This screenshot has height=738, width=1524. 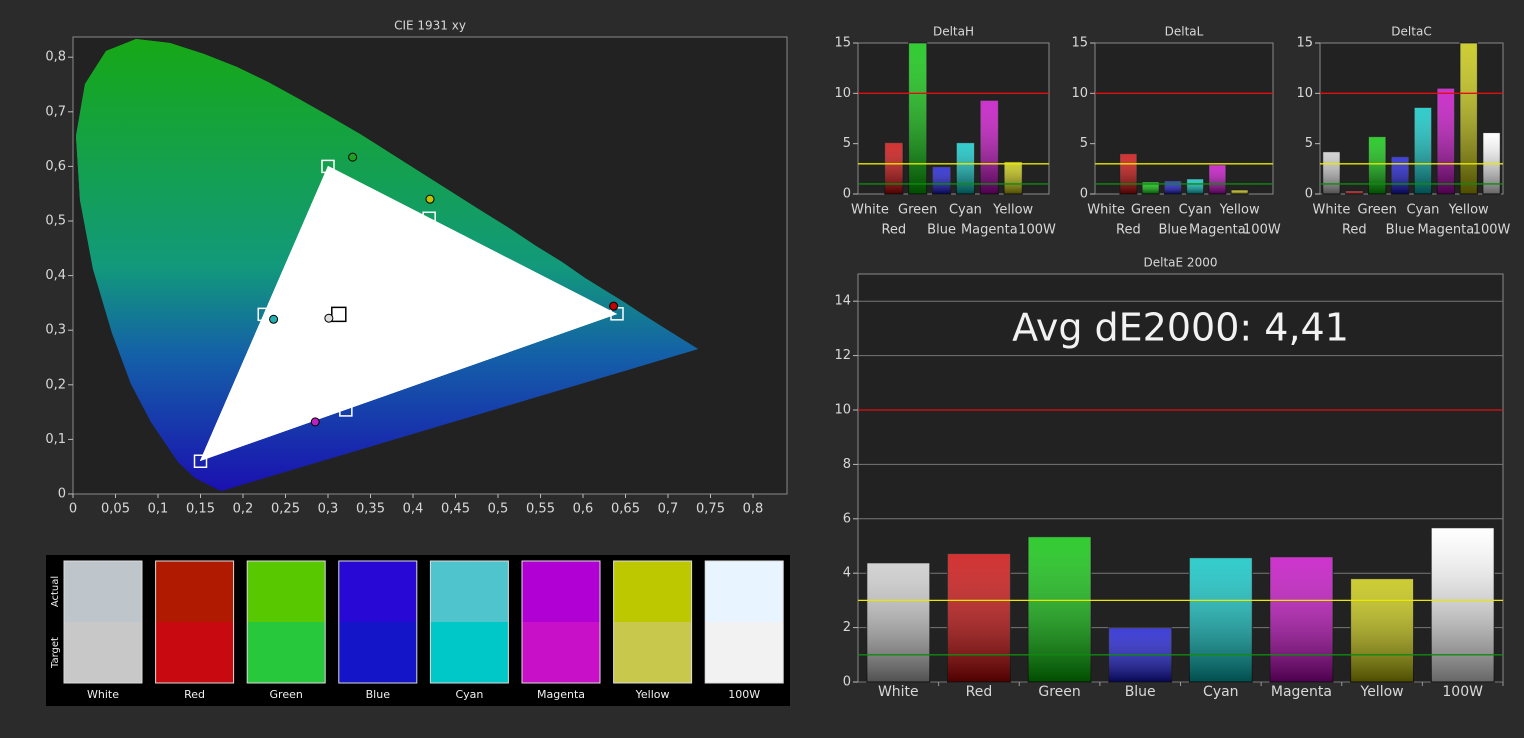 What do you see at coordinates (194, 694) in the screenshot?
I see `swatch-label: Red` at bounding box center [194, 694].